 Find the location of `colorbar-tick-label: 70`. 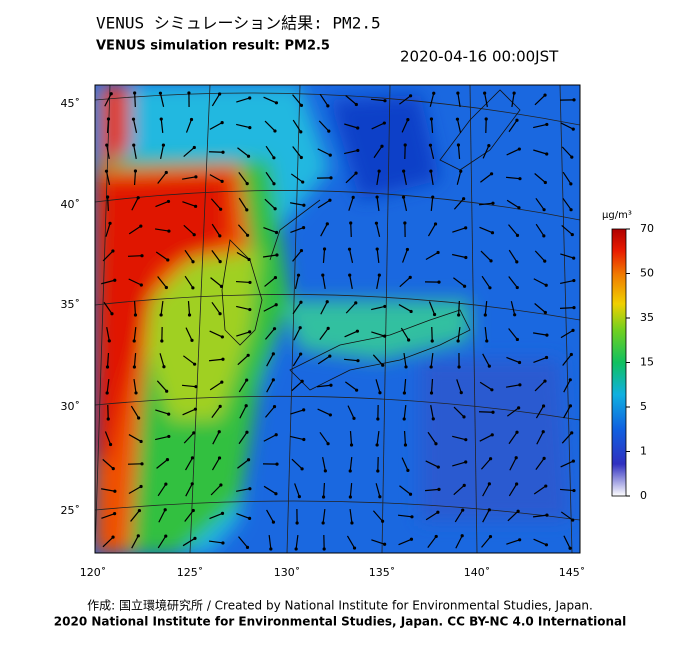

colorbar-tick-label: 70 is located at coordinates (647, 228).